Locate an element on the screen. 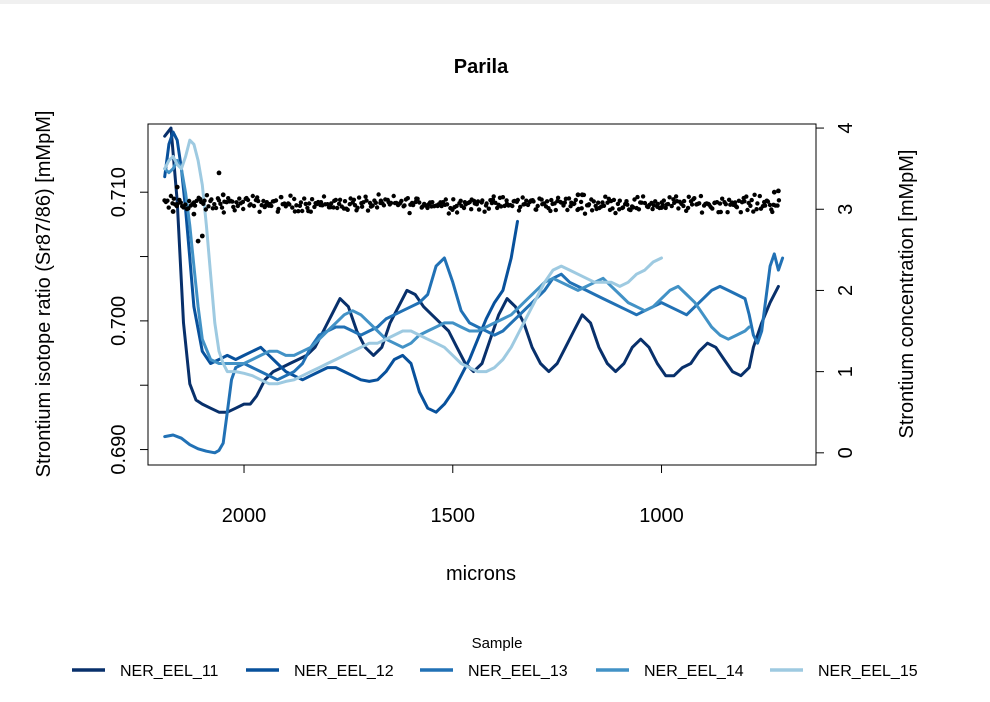 The width and height of the screenshot is (990, 702). y-left-tick-label: 0.700 is located at coordinates (119, 321).